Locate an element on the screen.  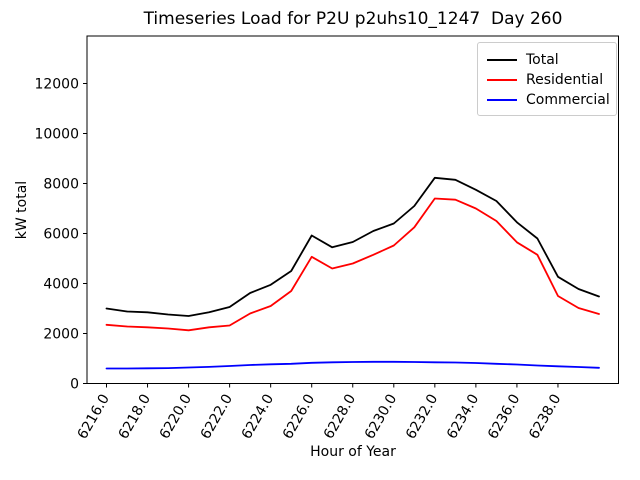
series-line-commercial is located at coordinates (352, 365).